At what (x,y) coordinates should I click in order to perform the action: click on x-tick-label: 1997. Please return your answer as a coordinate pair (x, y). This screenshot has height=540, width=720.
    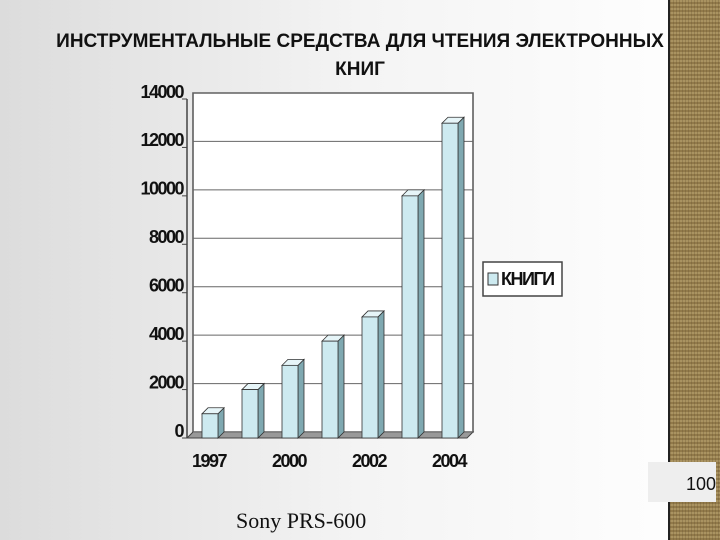
    Looking at the image, I should click on (210, 461).